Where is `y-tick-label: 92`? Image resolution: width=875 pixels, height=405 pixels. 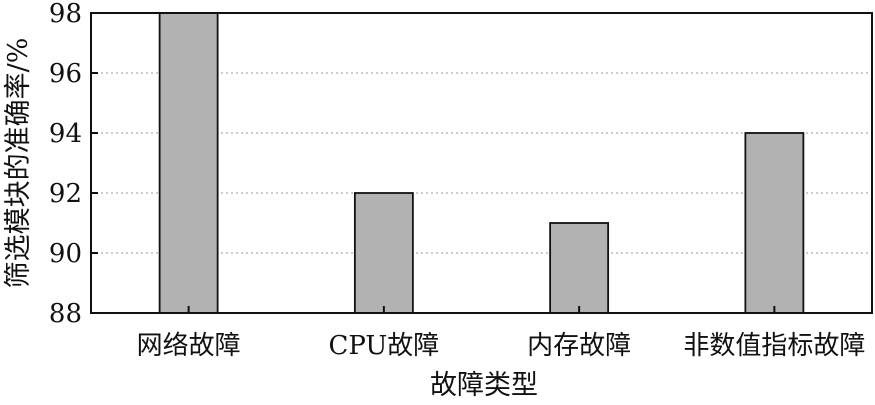
y-tick-label: 92 is located at coordinates (65, 194).